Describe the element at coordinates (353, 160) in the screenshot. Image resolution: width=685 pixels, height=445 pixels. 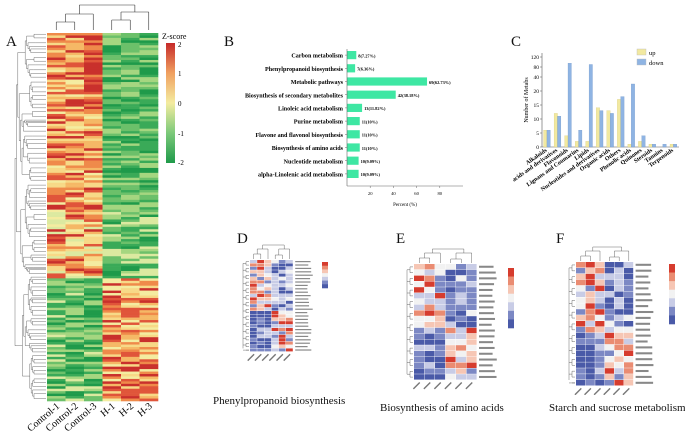
I see `bar` at that location.